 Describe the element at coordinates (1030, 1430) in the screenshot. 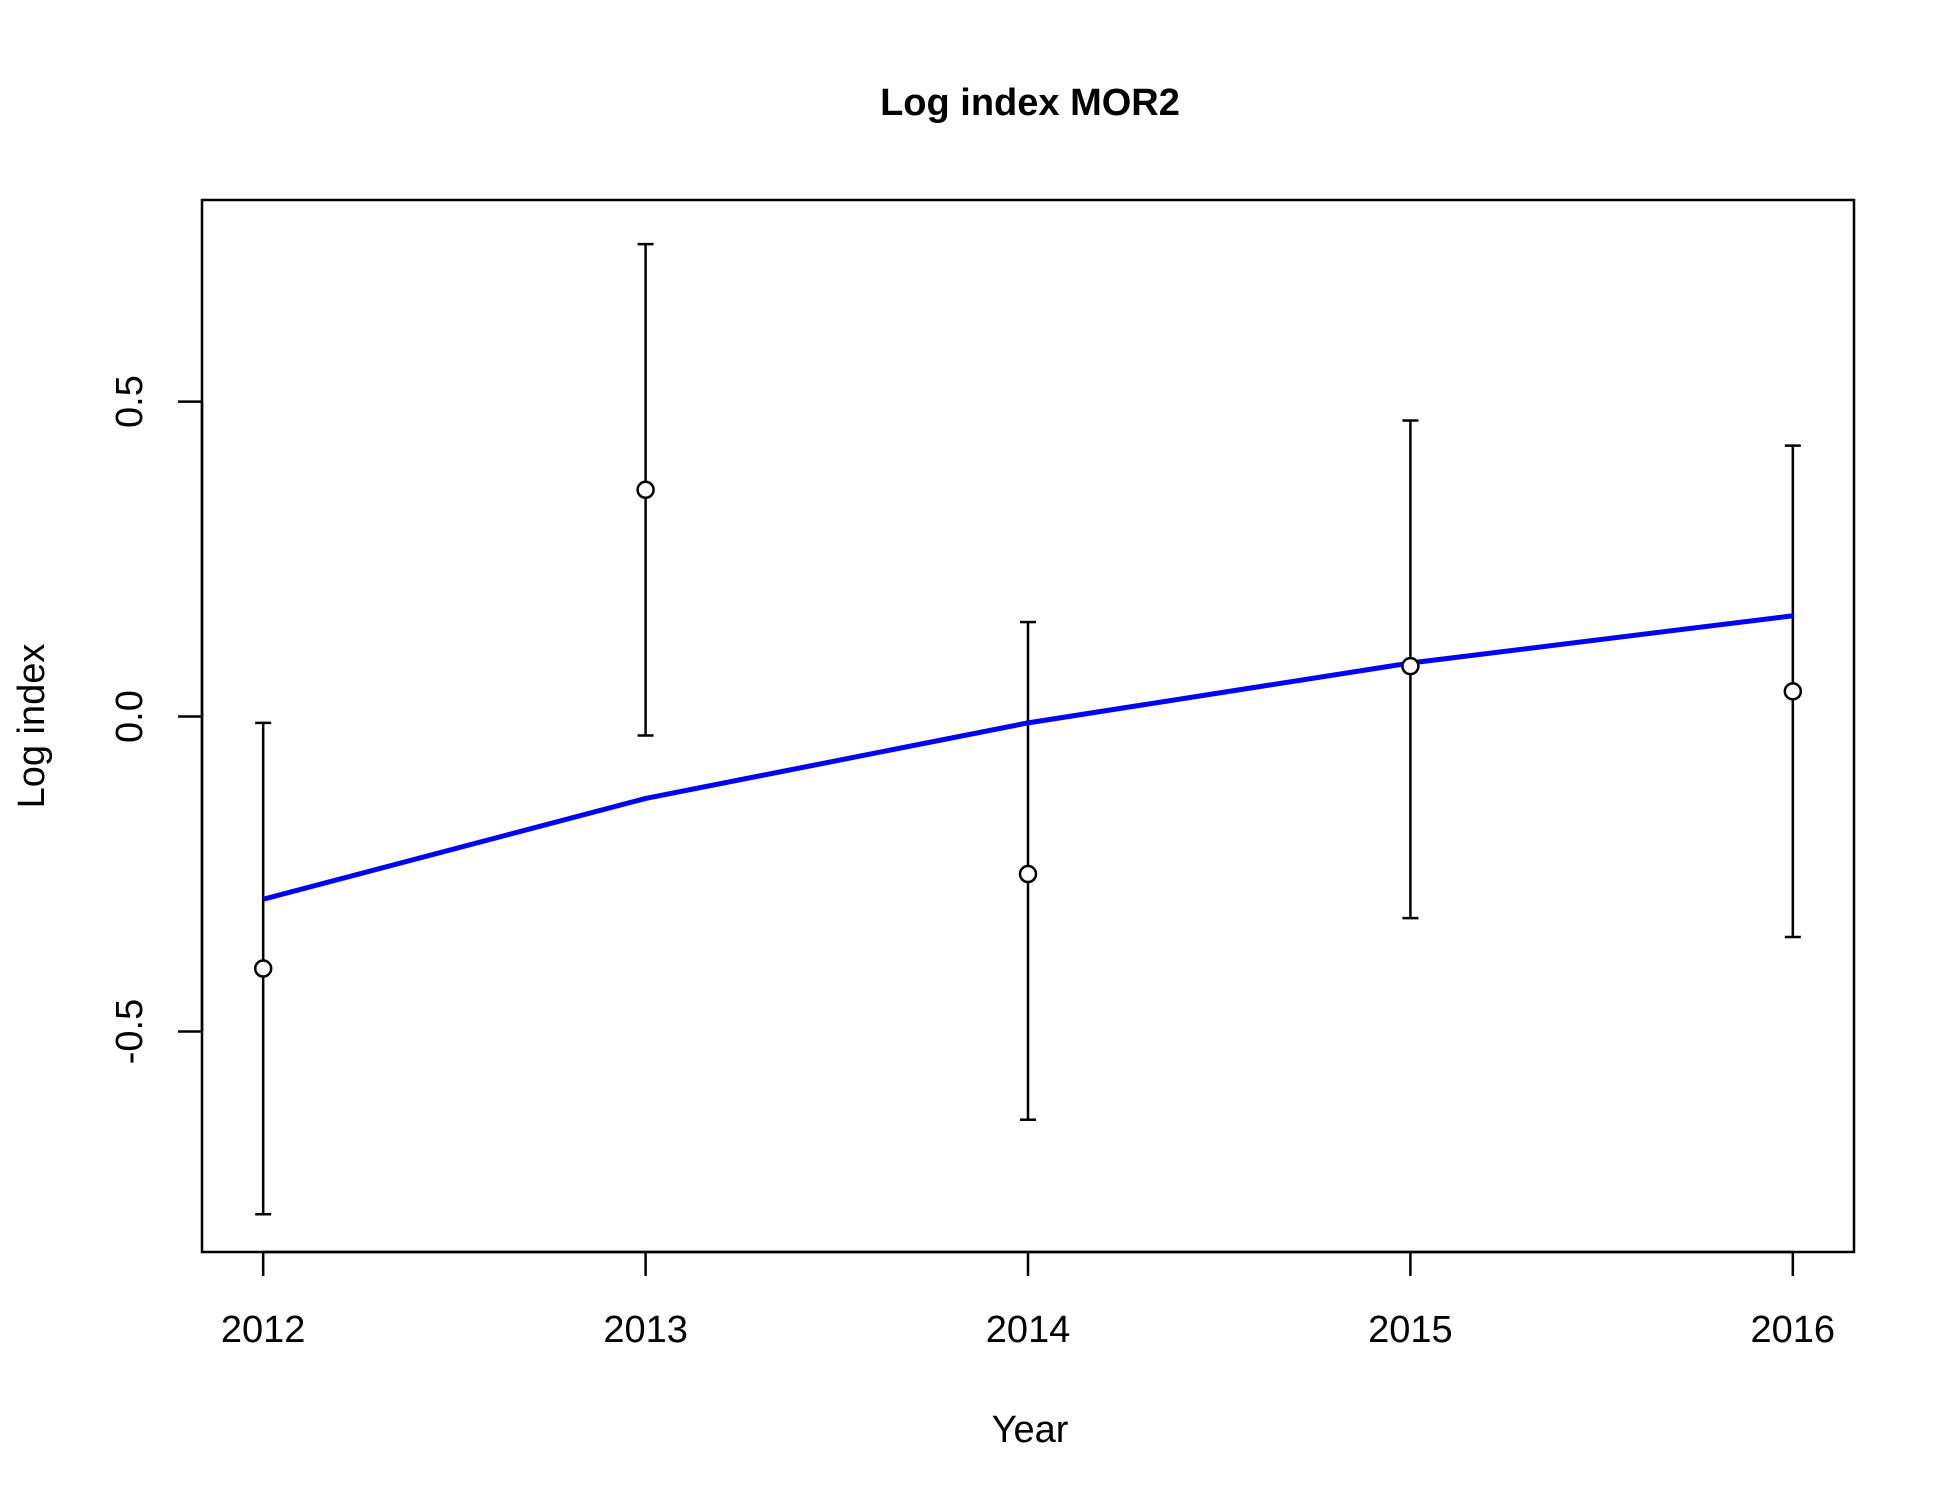

I see `x-axis-label: Year` at that location.